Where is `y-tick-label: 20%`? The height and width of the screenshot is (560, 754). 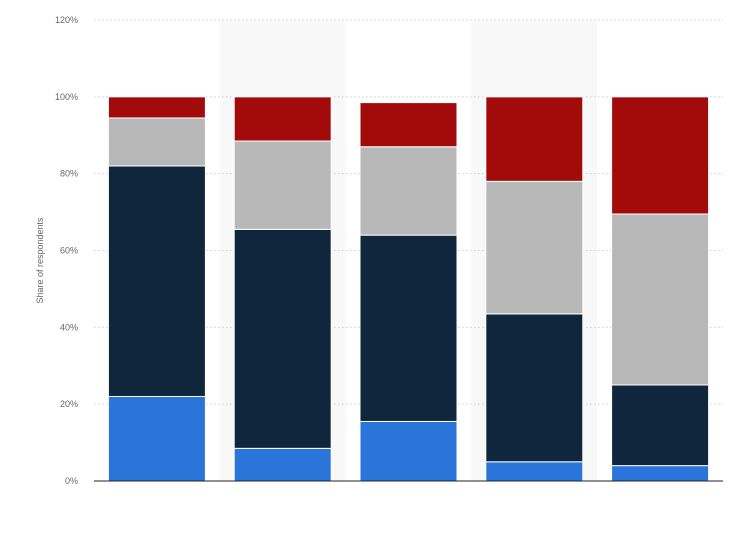
y-tick-label: 20% is located at coordinates (69, 404).